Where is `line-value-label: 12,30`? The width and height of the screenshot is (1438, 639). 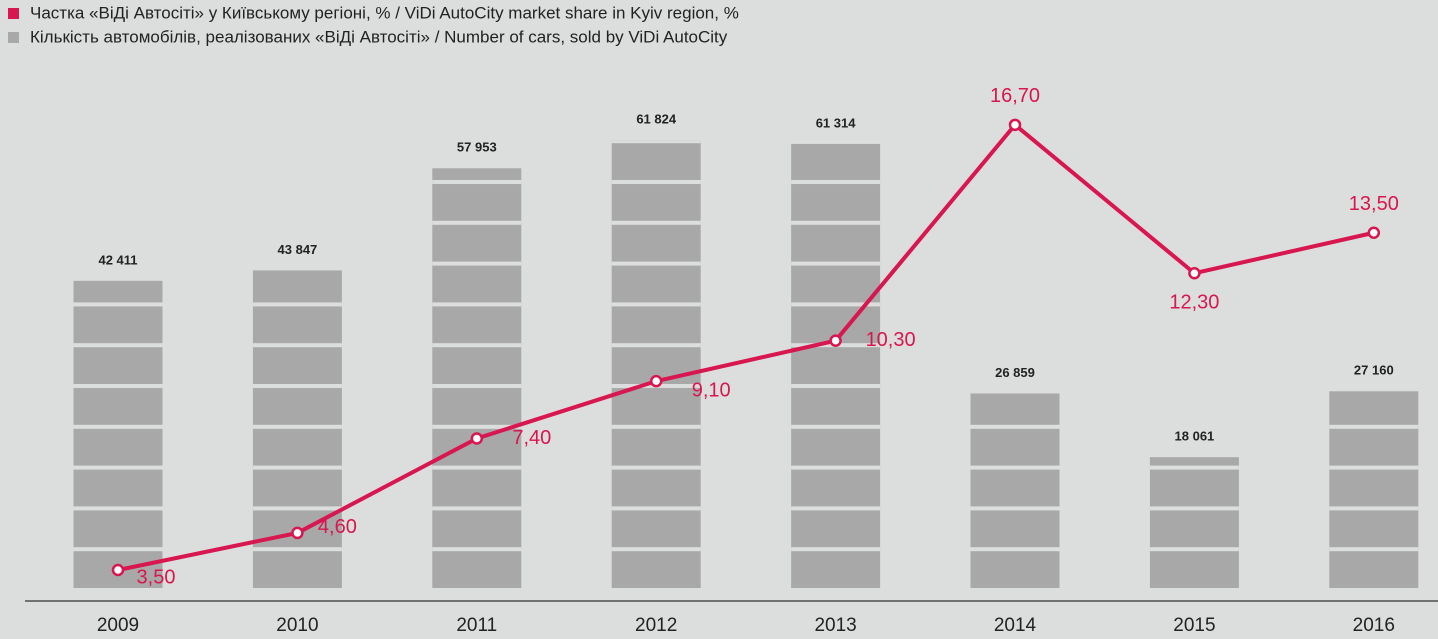 line-value-label: 12,30 is located at coordinates (1194, 303).